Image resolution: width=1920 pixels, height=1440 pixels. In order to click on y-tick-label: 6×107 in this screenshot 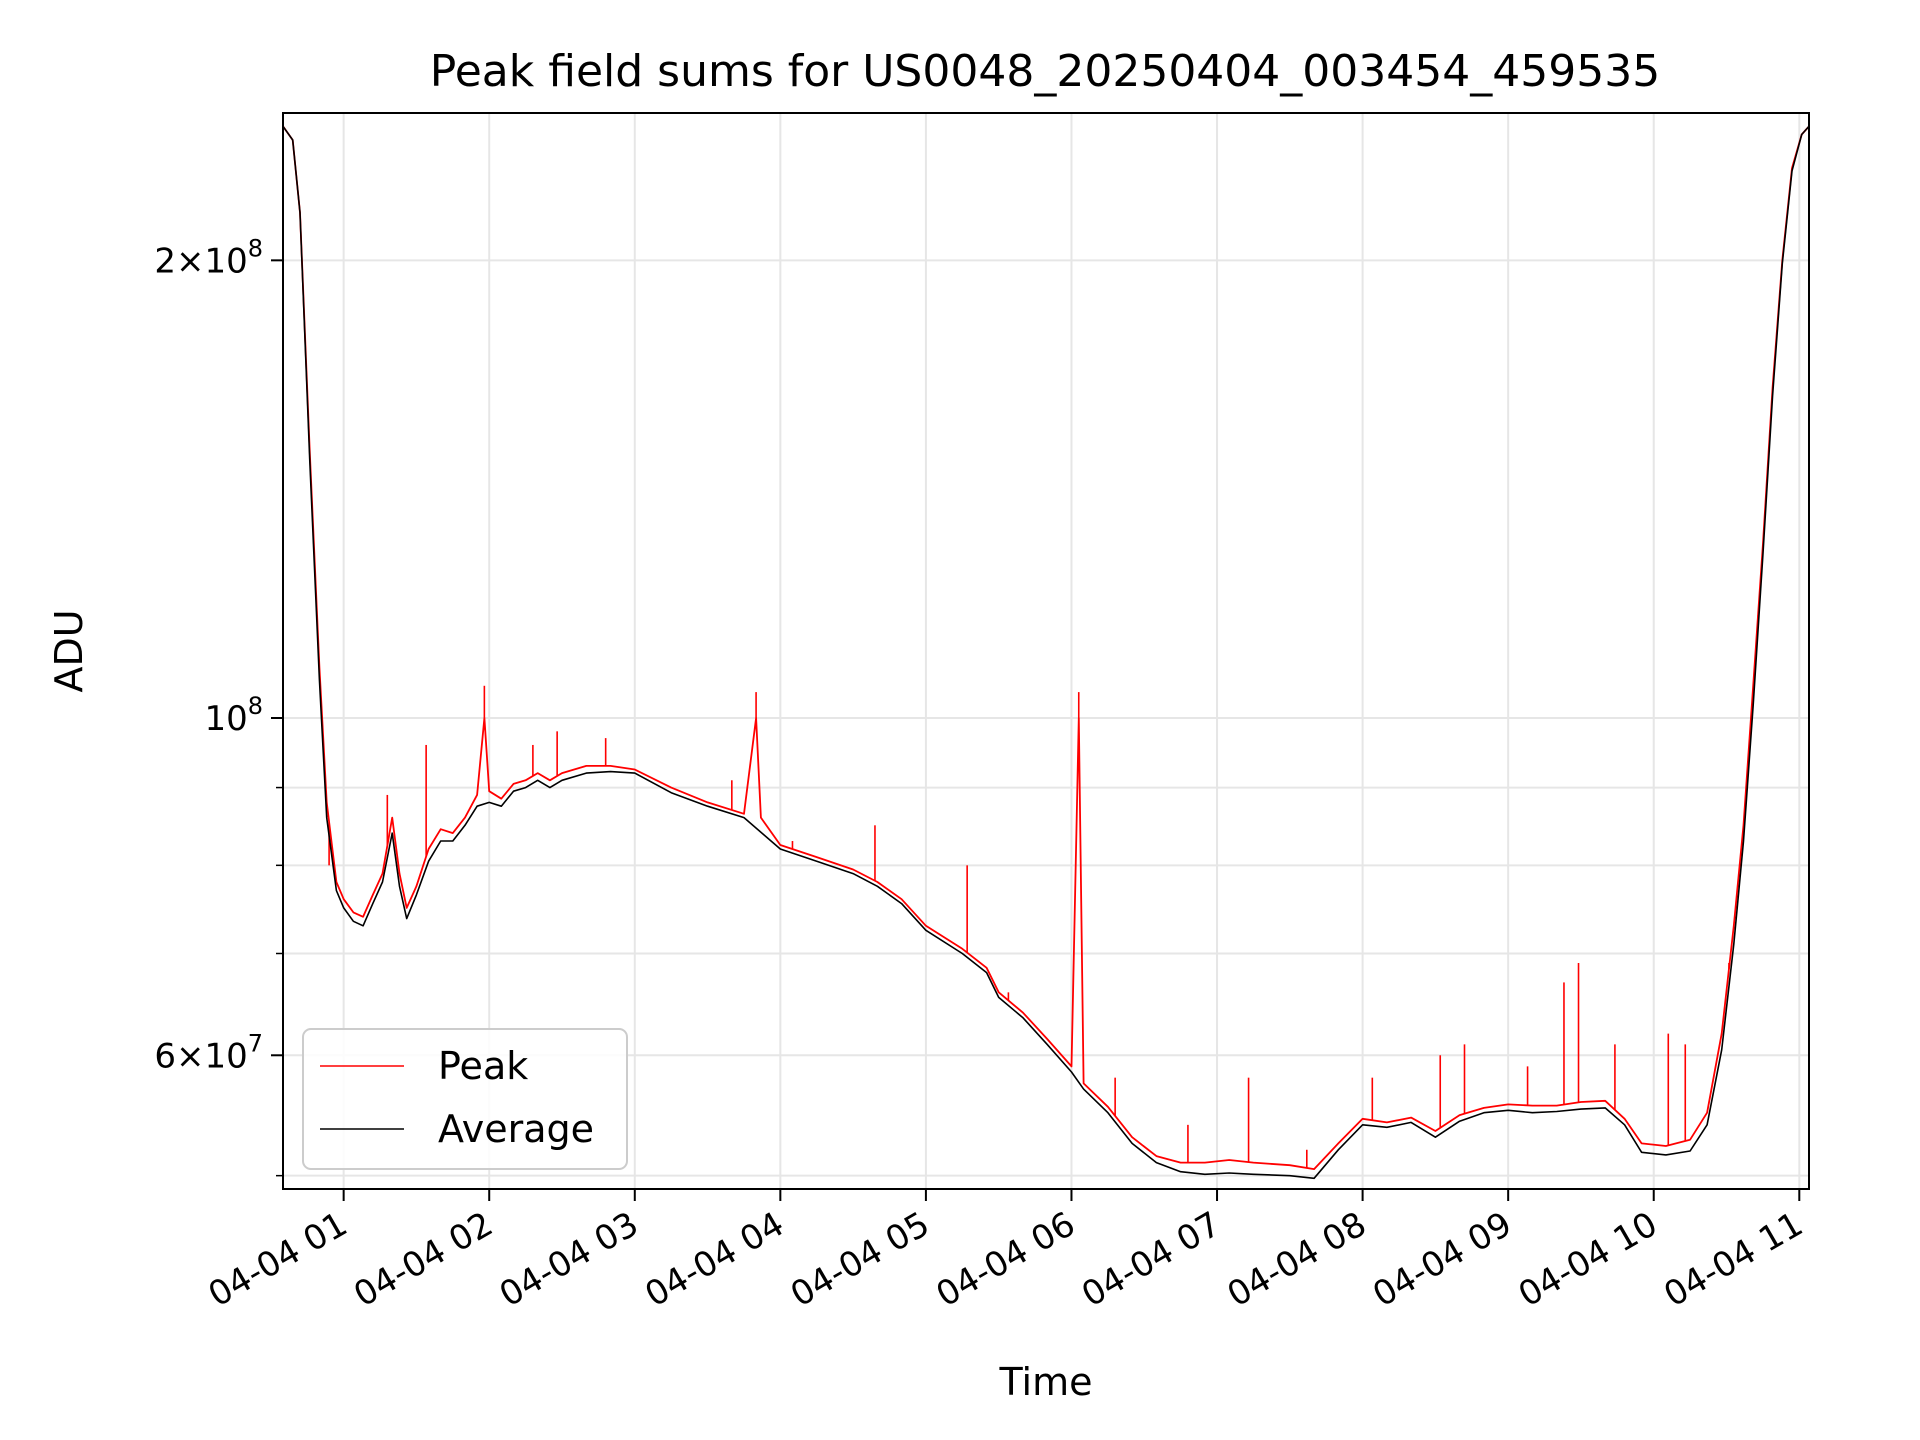, I will do `click(208, 1052)`.